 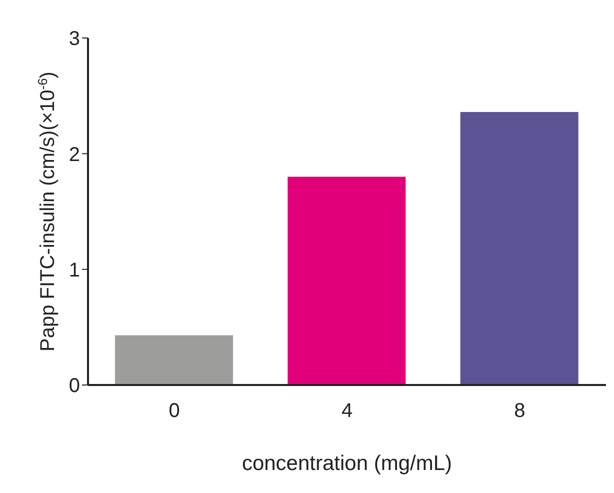 What do you see at coordinates (74, 155) in the screenshot?
I see `y-tick-label: 2` at bounding box center [74, 155].